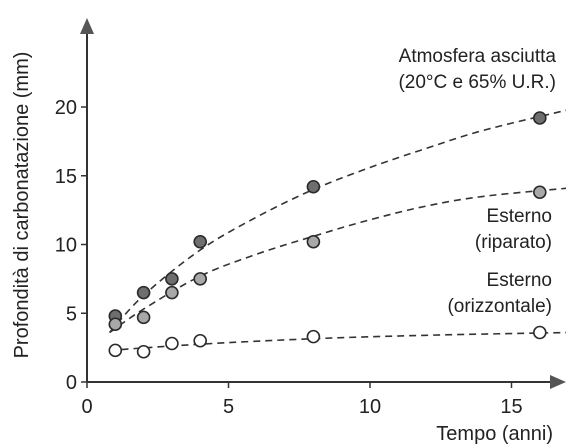 Image resolution: width=566 pixels, height=448 pixels. What do you see at coordinates (22, 205) in the screenshot?
I see `y-axis-title: Profondità di carbonatazione (mm)` at bounding box center [22, 205].